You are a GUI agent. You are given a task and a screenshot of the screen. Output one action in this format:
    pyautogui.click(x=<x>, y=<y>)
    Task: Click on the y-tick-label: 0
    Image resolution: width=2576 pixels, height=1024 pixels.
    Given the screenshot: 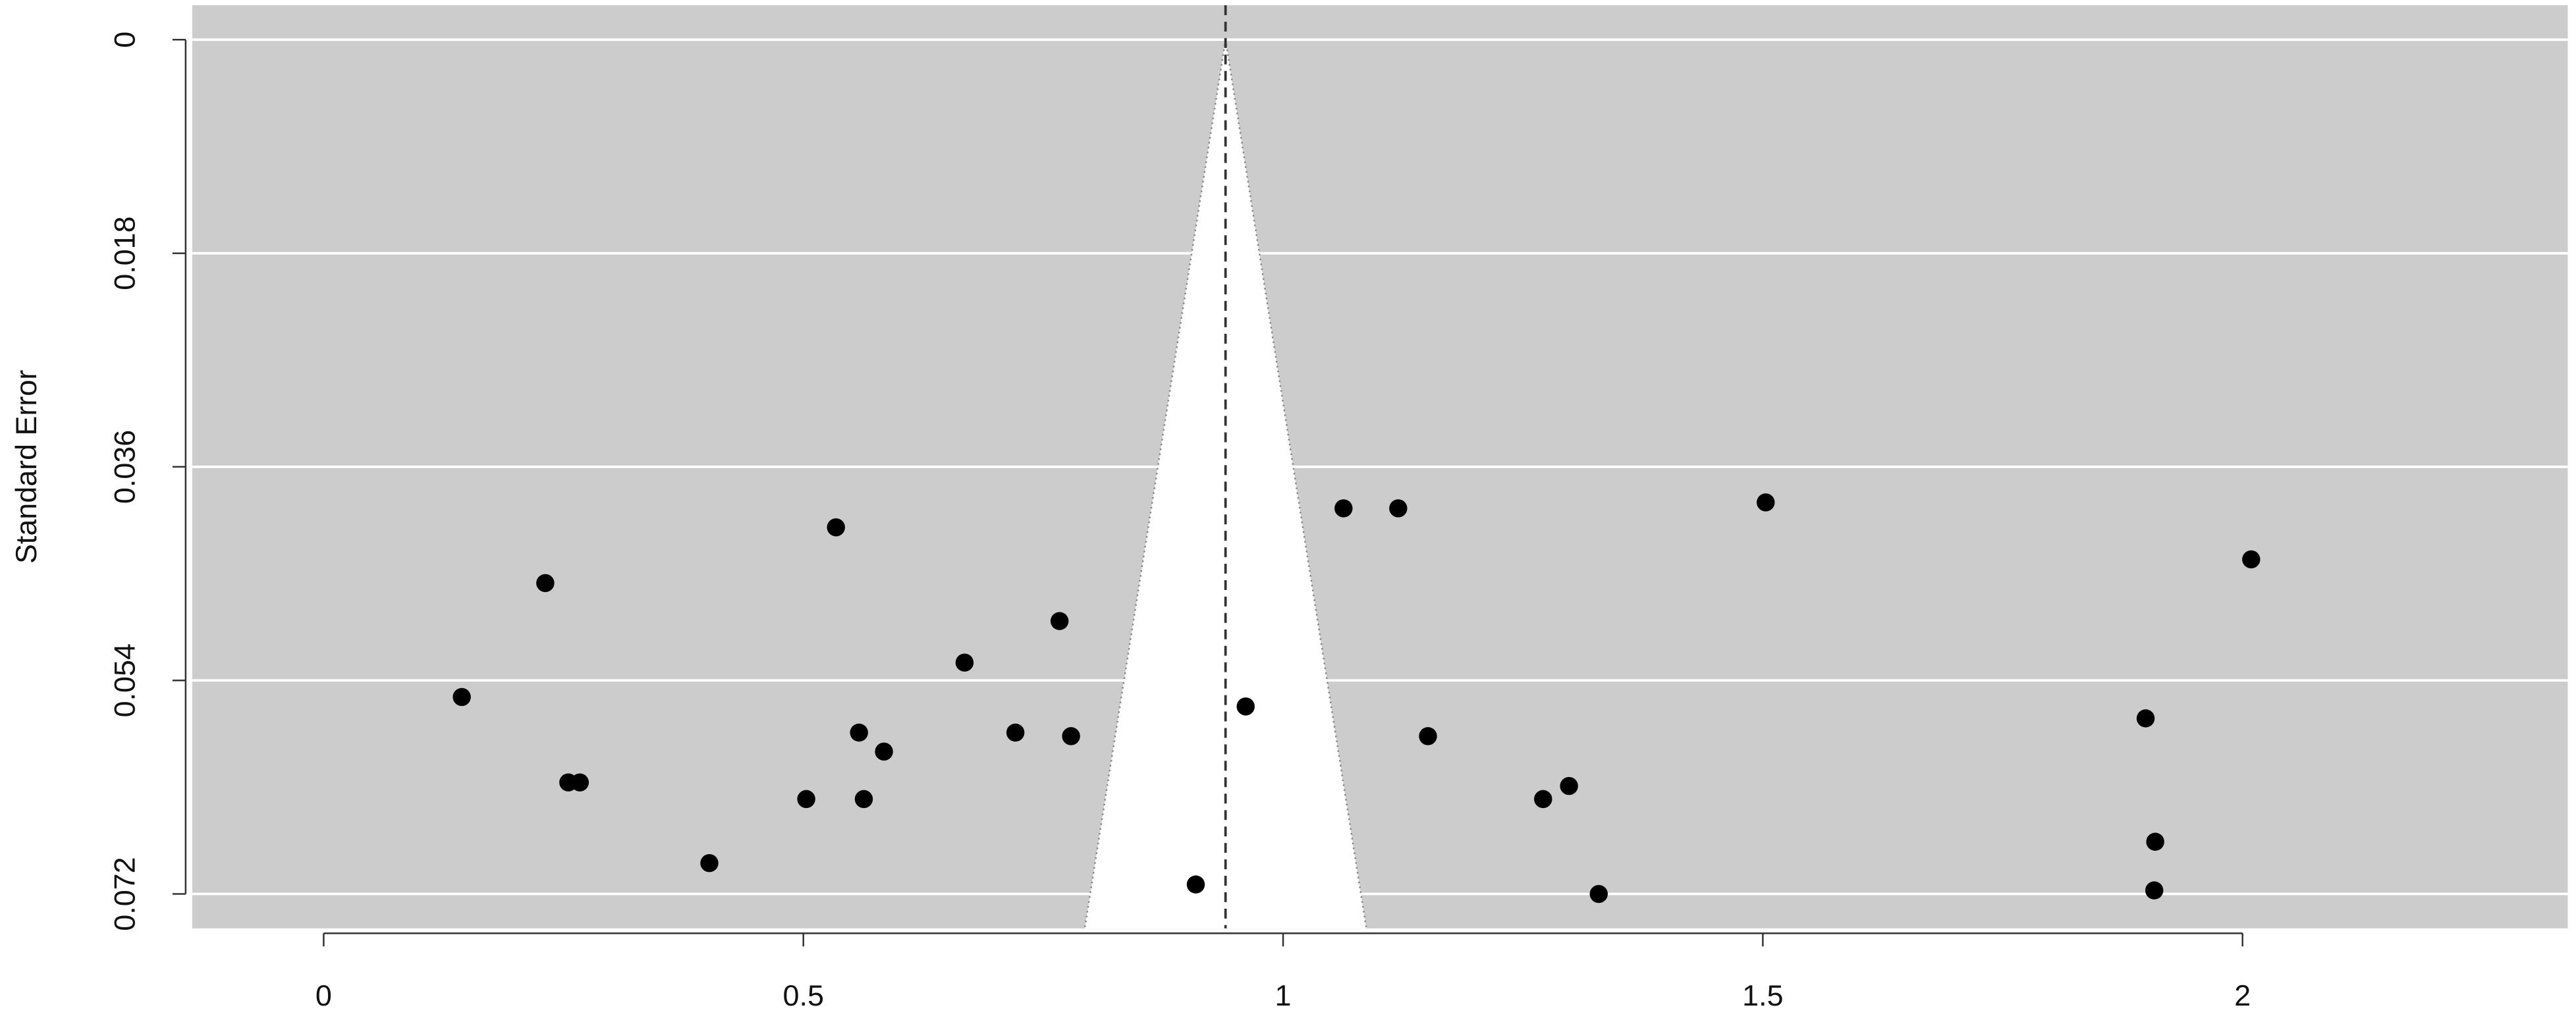 What is the action you would take?
    pyautogui.click(x=125, y=40)
    